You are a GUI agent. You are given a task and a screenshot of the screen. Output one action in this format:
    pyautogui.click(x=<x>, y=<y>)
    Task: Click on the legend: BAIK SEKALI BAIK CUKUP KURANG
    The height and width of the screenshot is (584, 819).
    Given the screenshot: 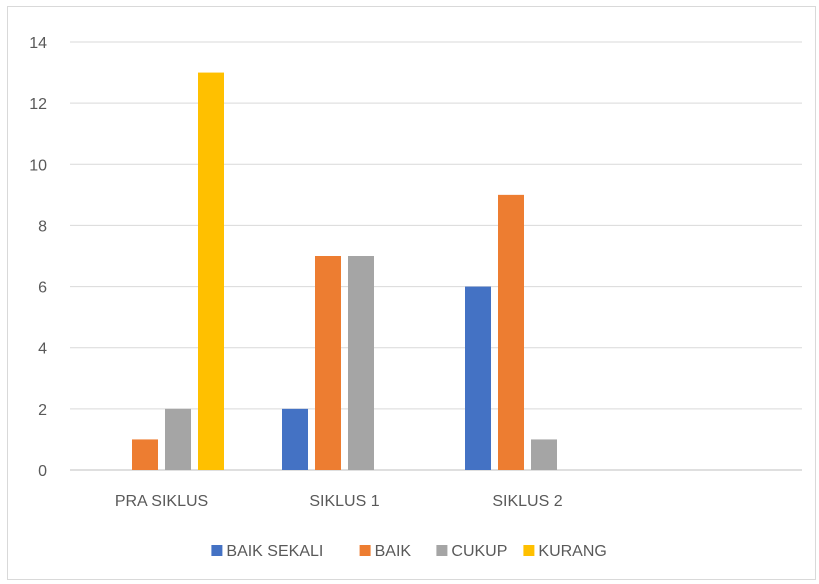 What is the action you would take?
    pyautogui.click(x=409, y=551)
    